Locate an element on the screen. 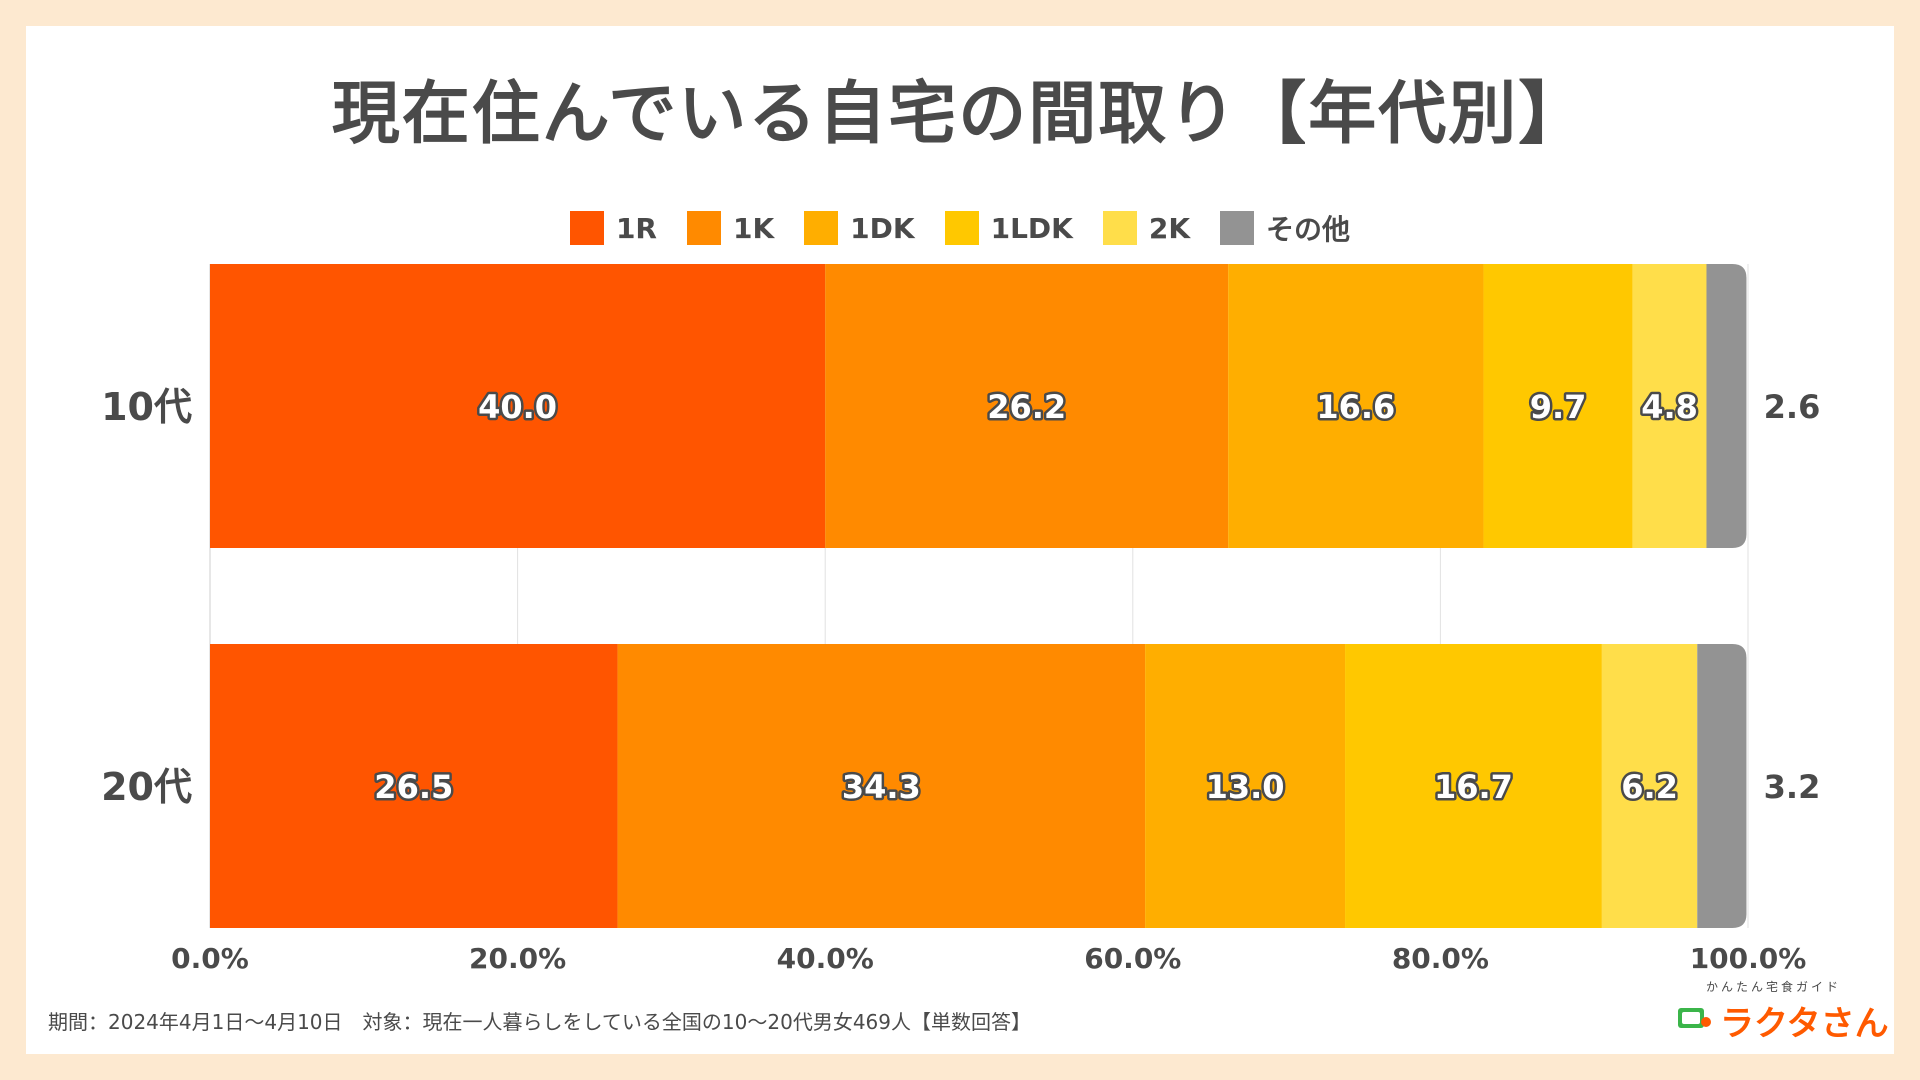 This screenshot has width=1920, height=1080. data-label: 34.3 is located at coordinates (881, 787).